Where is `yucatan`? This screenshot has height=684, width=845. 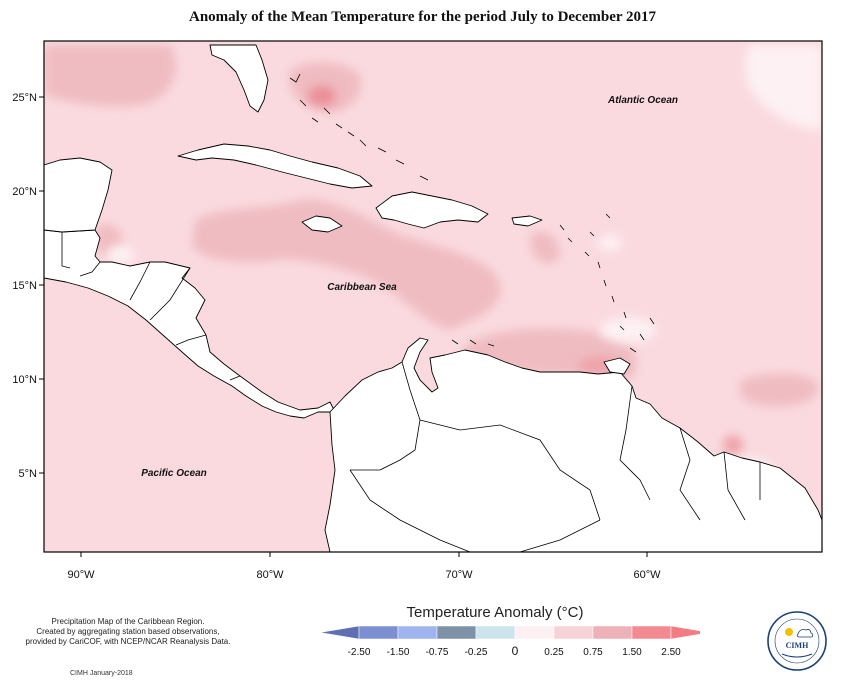 yucatan is located at coordinates (78, 195).